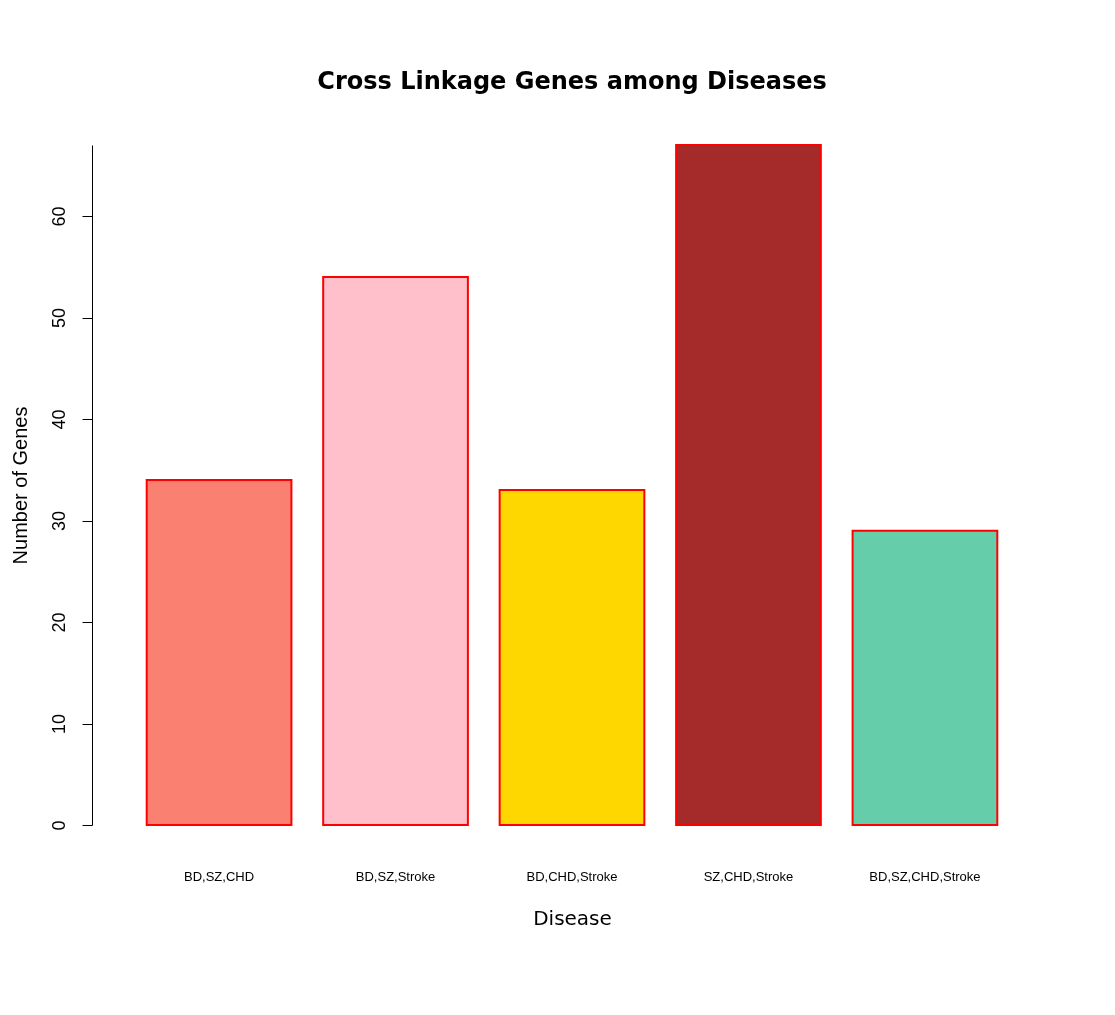 The height and width of the screenshot is (1015, 1115). I want to click on chart-title: Cross Linkage Genes among Diseases, so click(572, 81).